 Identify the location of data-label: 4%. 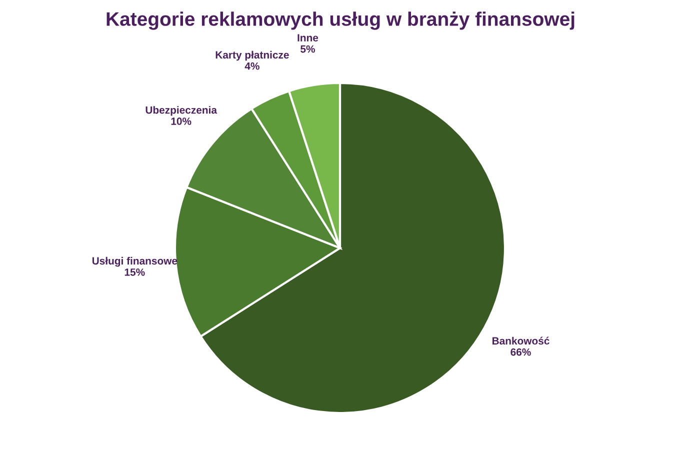
(252, 66).